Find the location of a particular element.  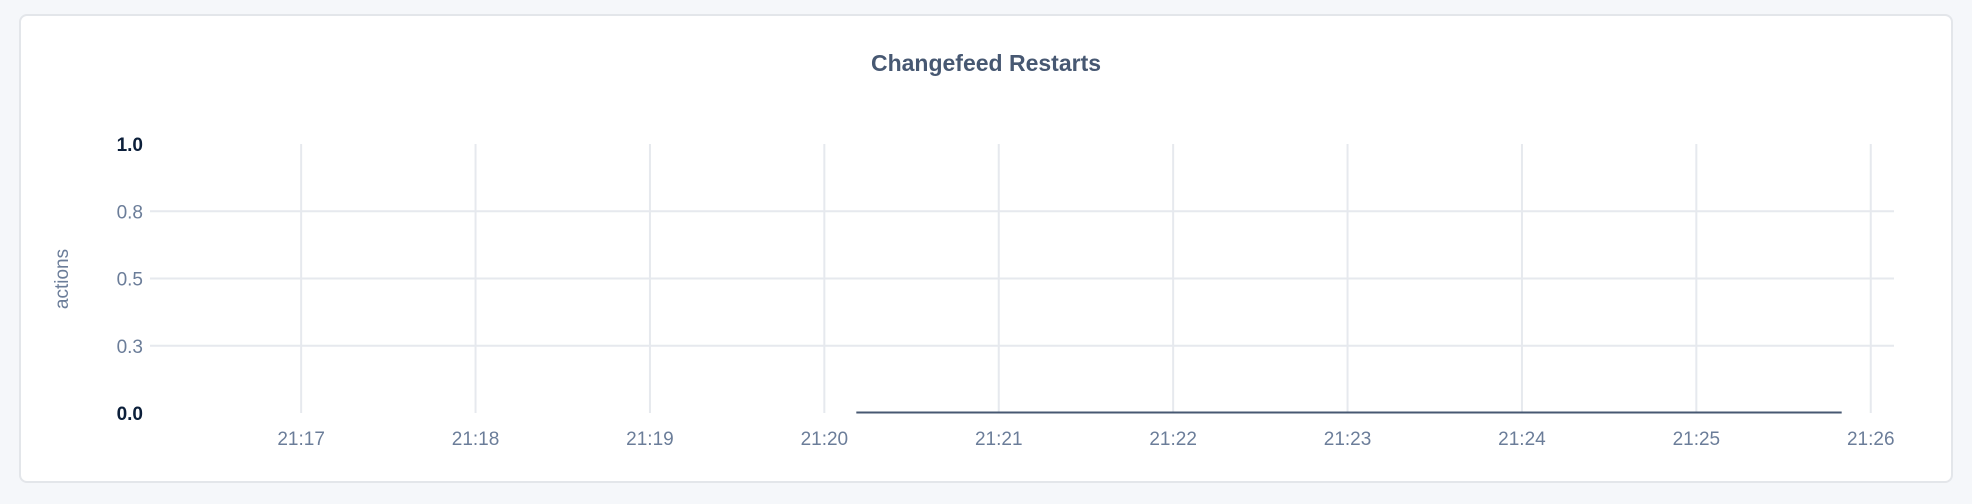

chart-title: Changefeed Restarts is located at coordinates (986, 63).